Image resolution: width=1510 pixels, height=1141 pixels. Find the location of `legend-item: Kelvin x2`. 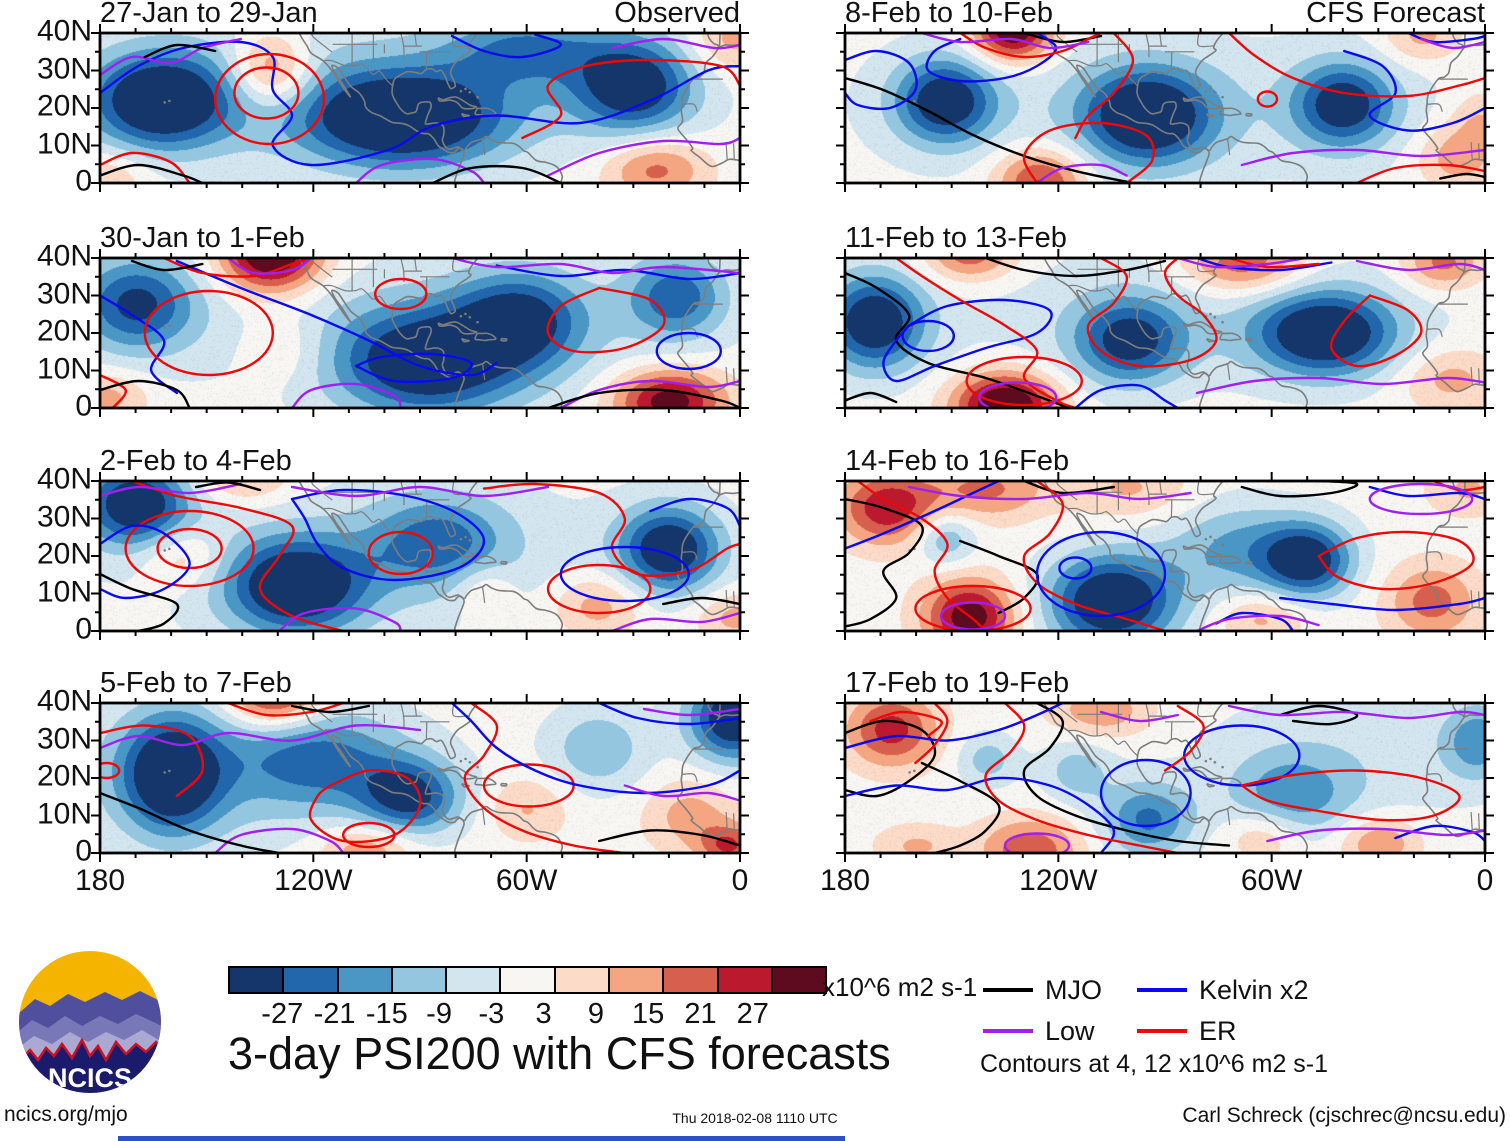

legend-item: Kelvin x2 is located at coordinates (1223, 990).